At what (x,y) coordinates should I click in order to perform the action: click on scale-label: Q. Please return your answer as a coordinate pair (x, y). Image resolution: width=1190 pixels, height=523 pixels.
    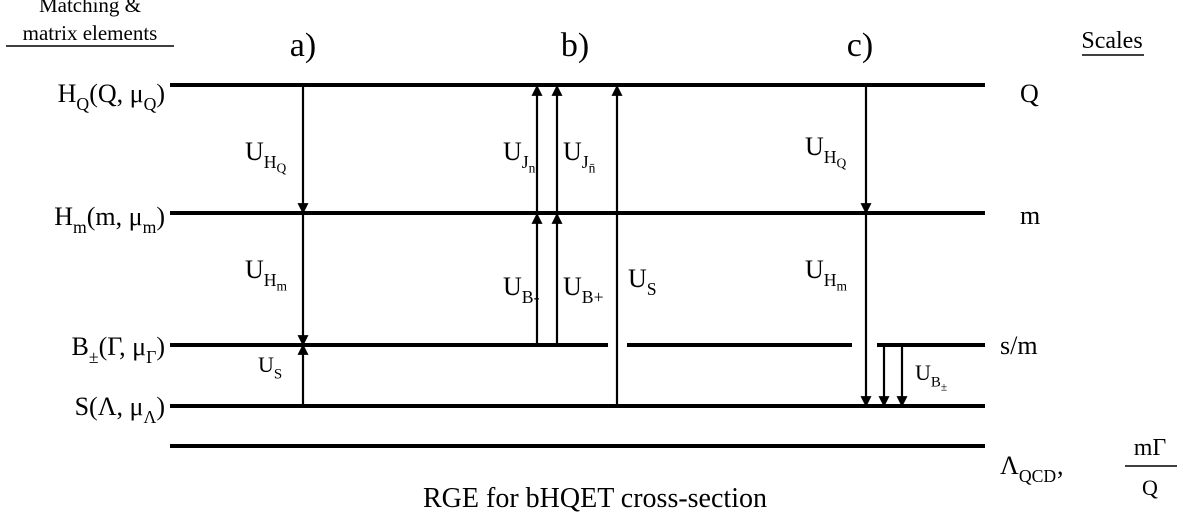
    Looking at the image, I should click on (1029, 93).